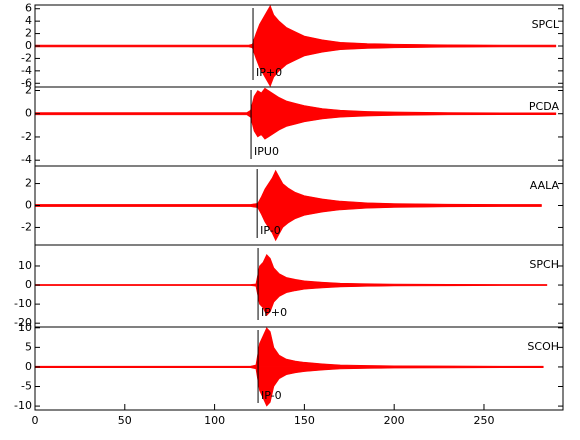  I want to click on y-tick-label: -5, so click(26, 386).